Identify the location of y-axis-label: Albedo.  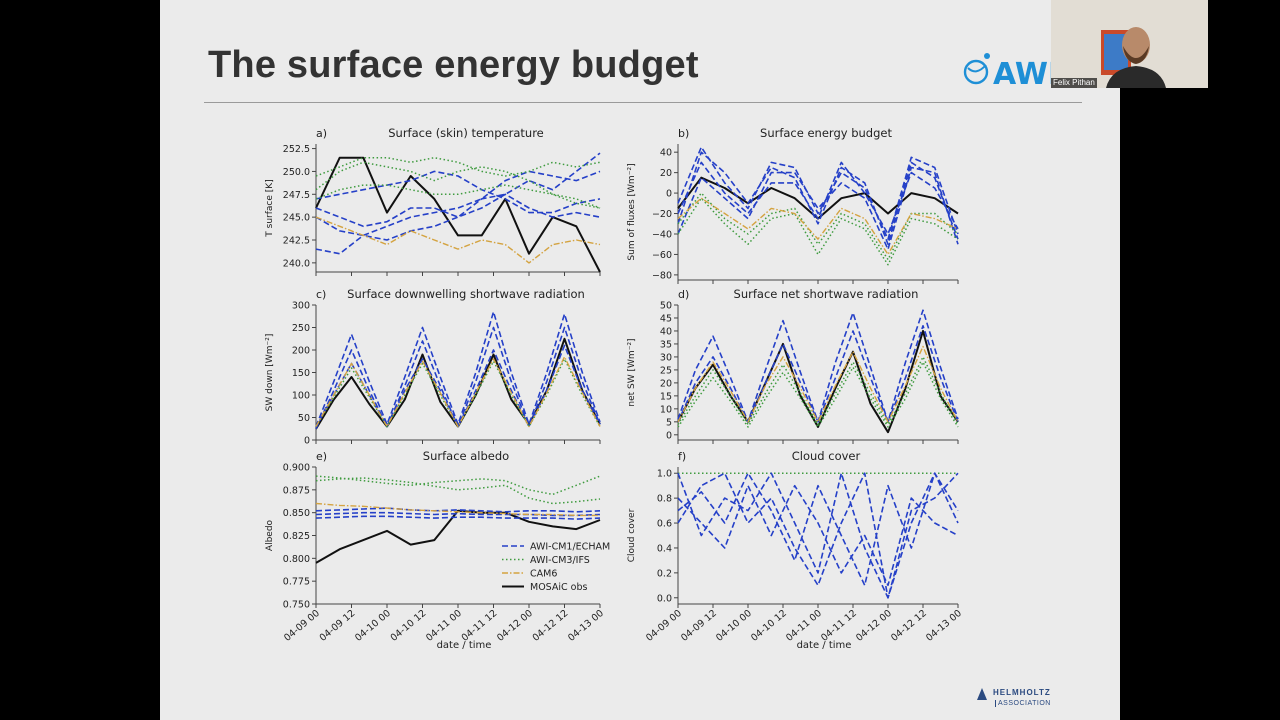
(270, 535).